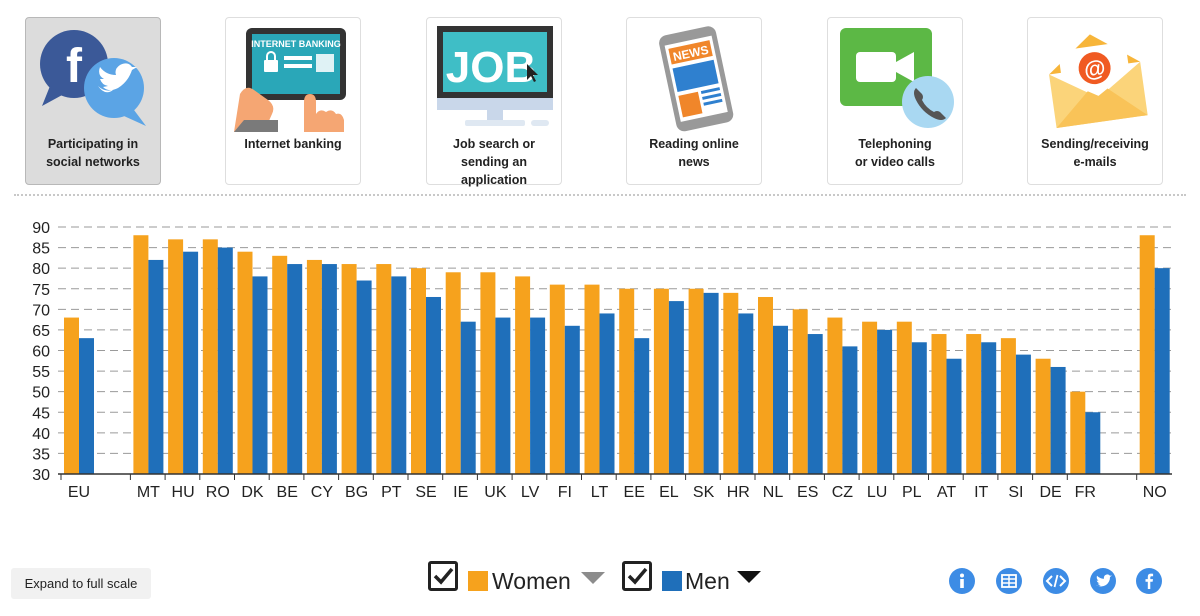  Describe the element at coordinates (41, 393) in the screenshot. I see `y-tick-label: 50` at that location.